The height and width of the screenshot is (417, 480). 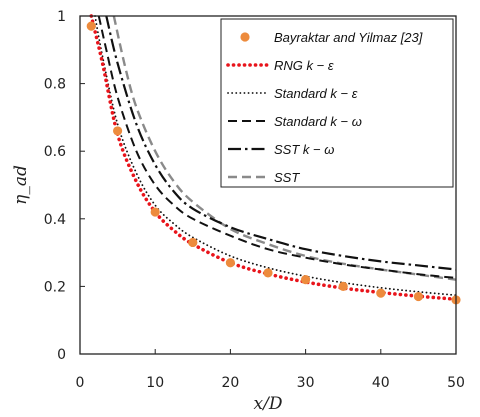 I want to click on legend-label: Standard k − ω, so click(x=318, y=121).